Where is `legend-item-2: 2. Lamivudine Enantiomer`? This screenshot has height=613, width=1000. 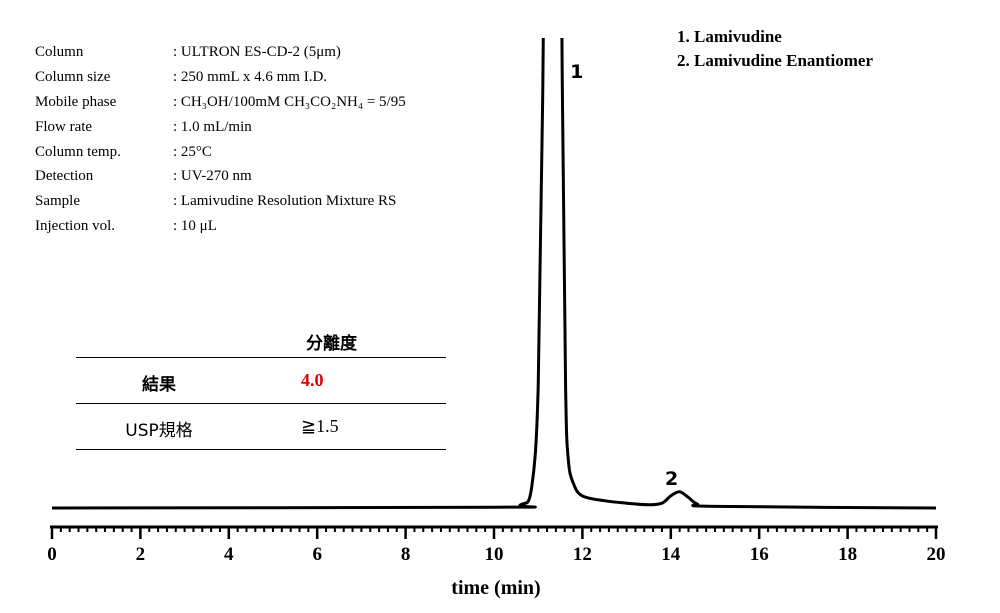
legend-item-2: 2. Lamivudine Enantiomer is located at coordinates (775, 60).